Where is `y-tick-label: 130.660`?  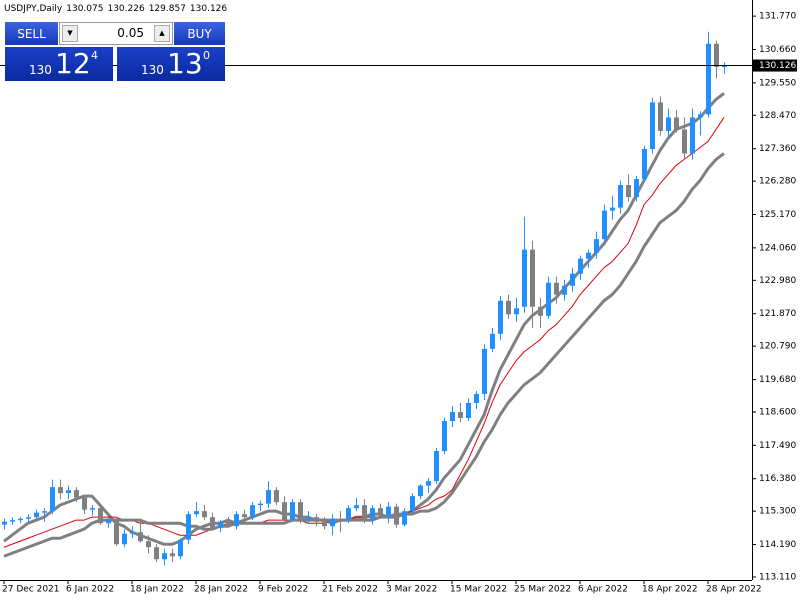
y-tick-label: 130.660 is located at coordinates (777, 50).